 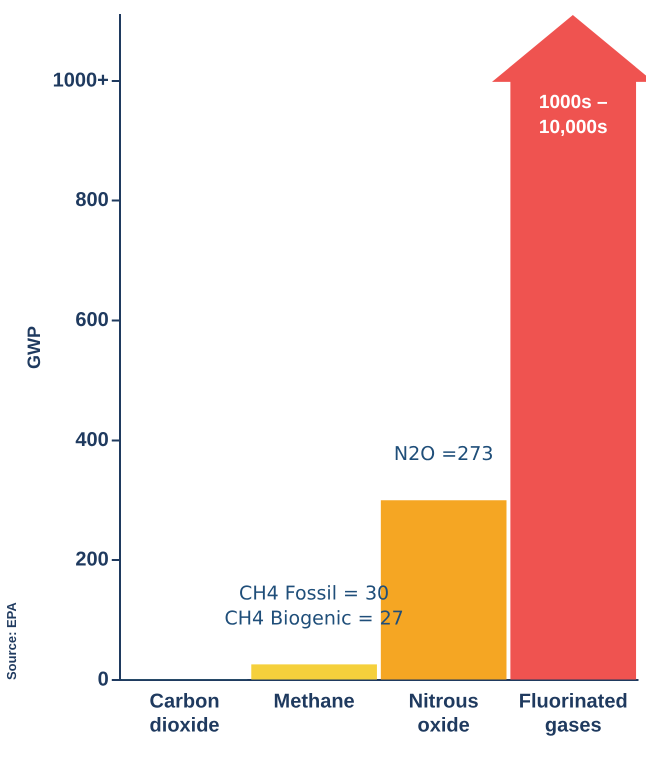 I want to click on y-tick-label: 200, so click(x=92, y=559).